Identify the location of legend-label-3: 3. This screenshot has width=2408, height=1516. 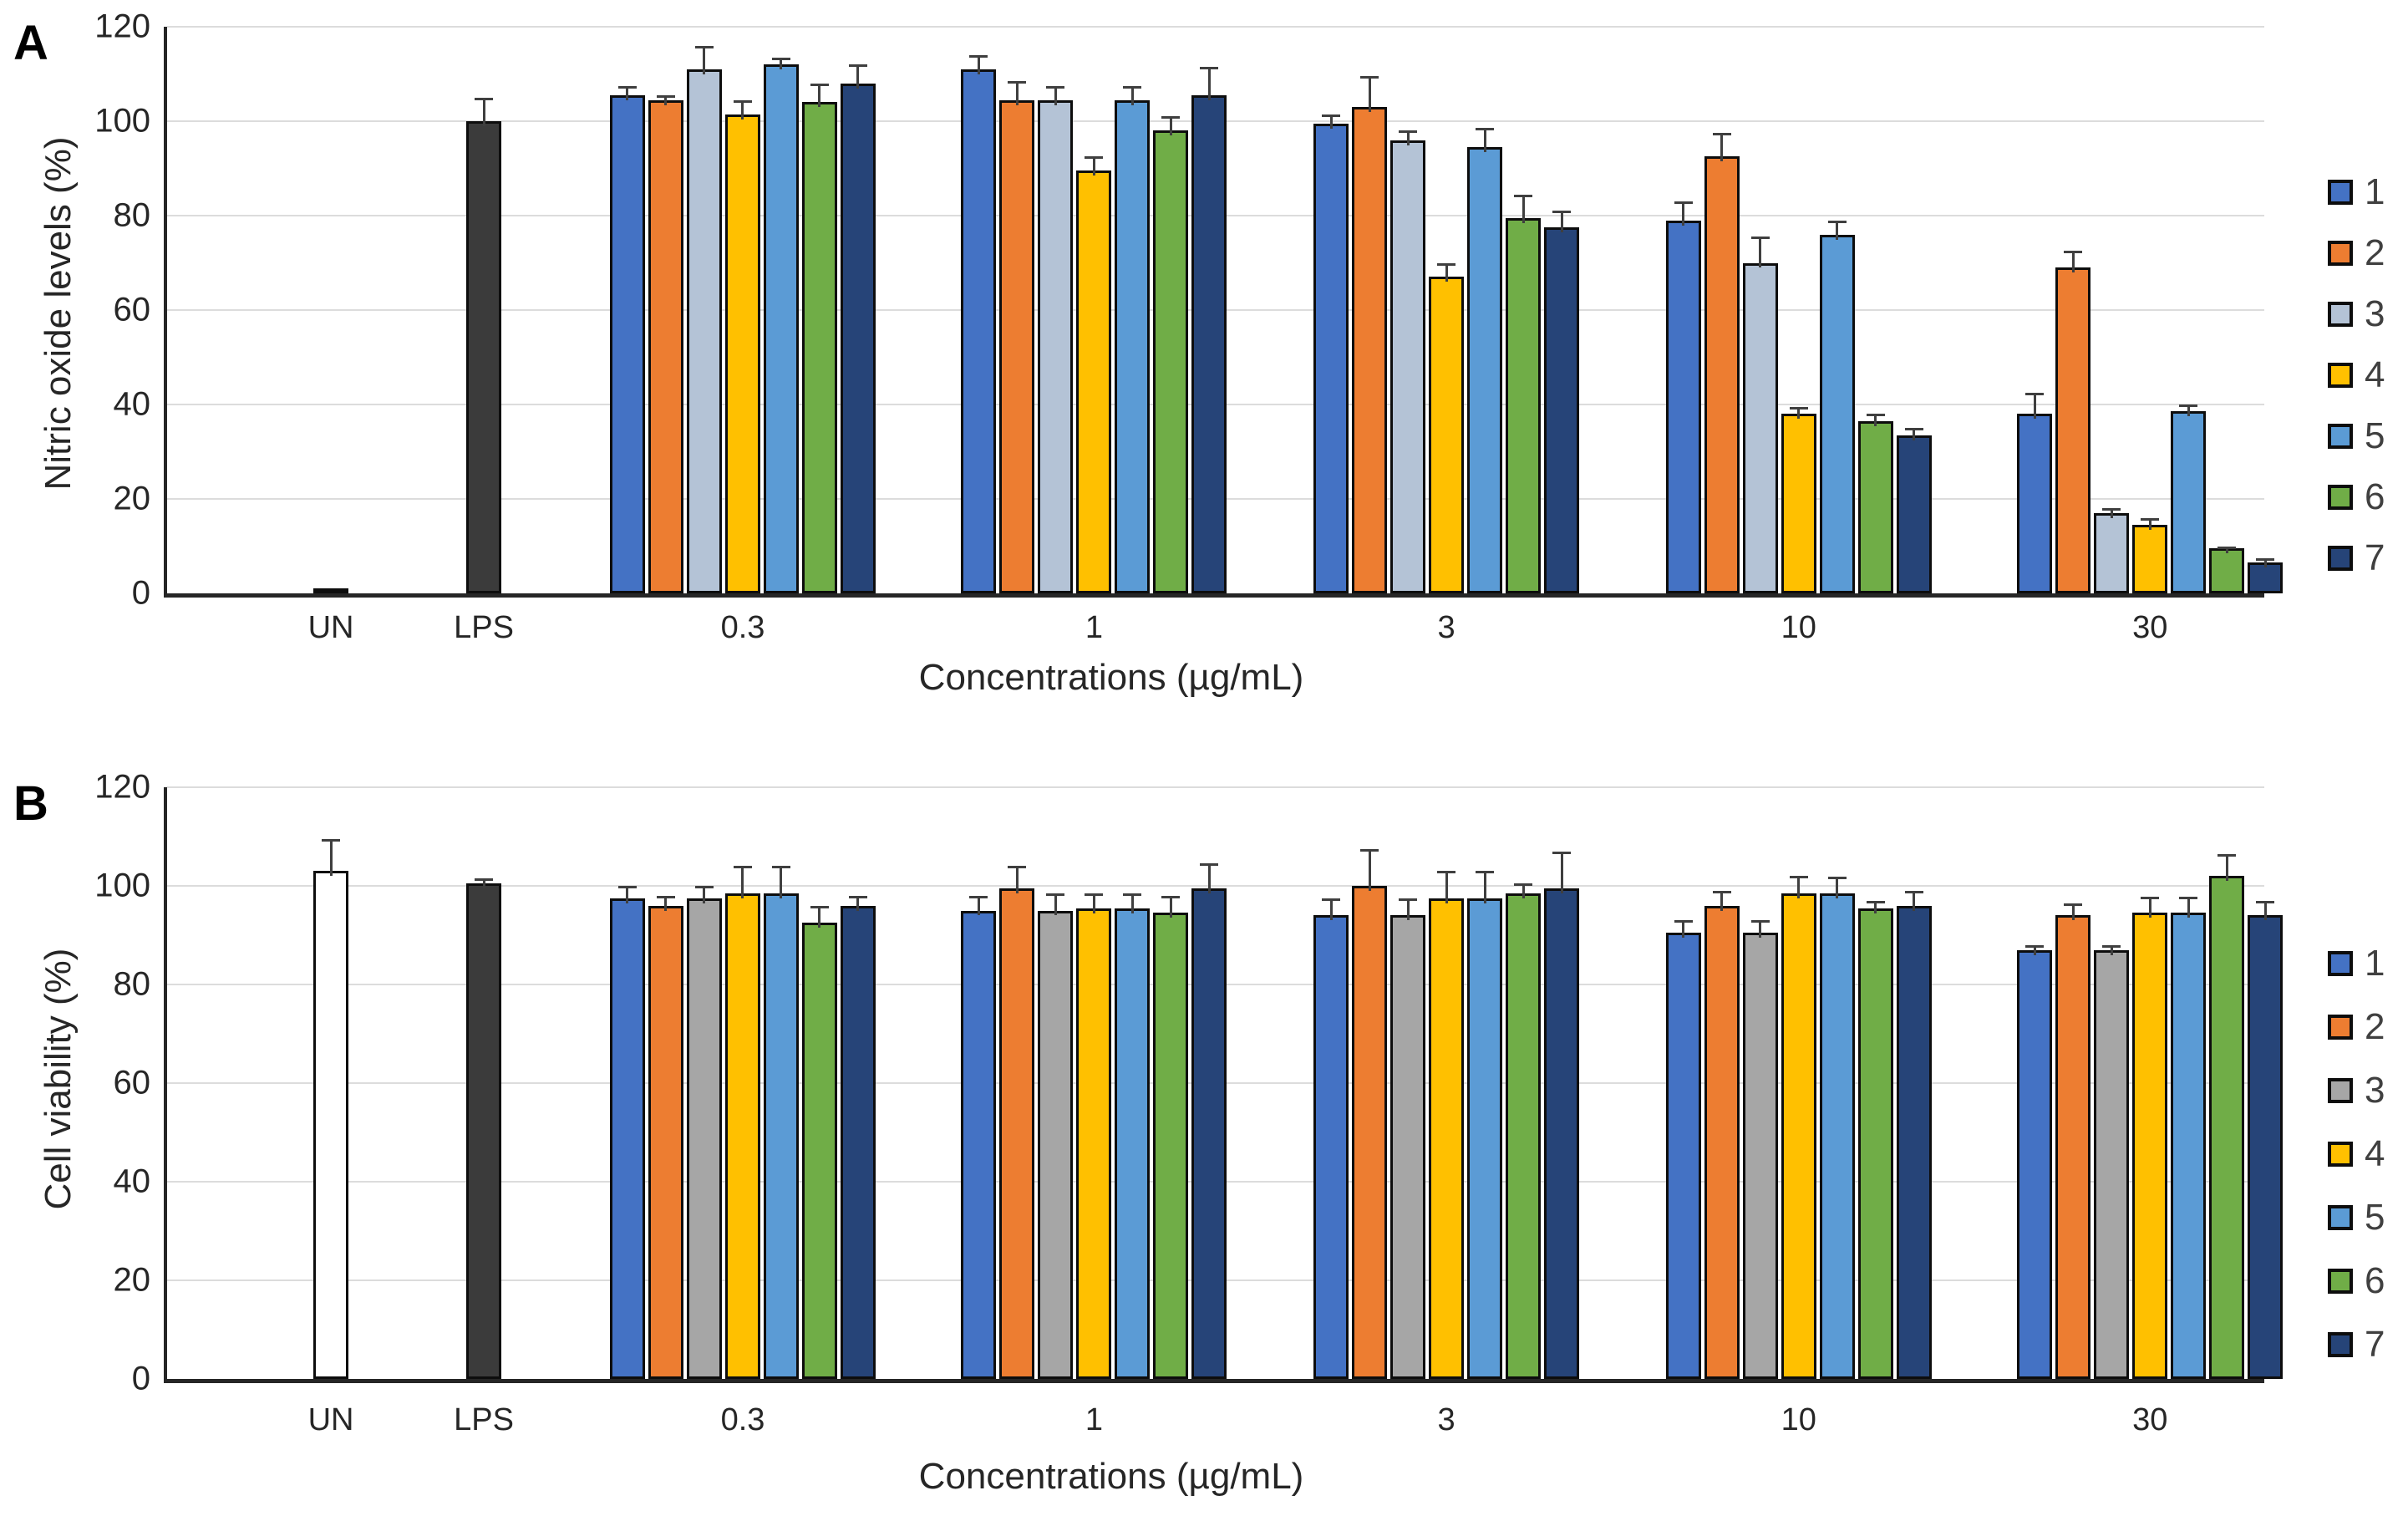
(2375, 1090).